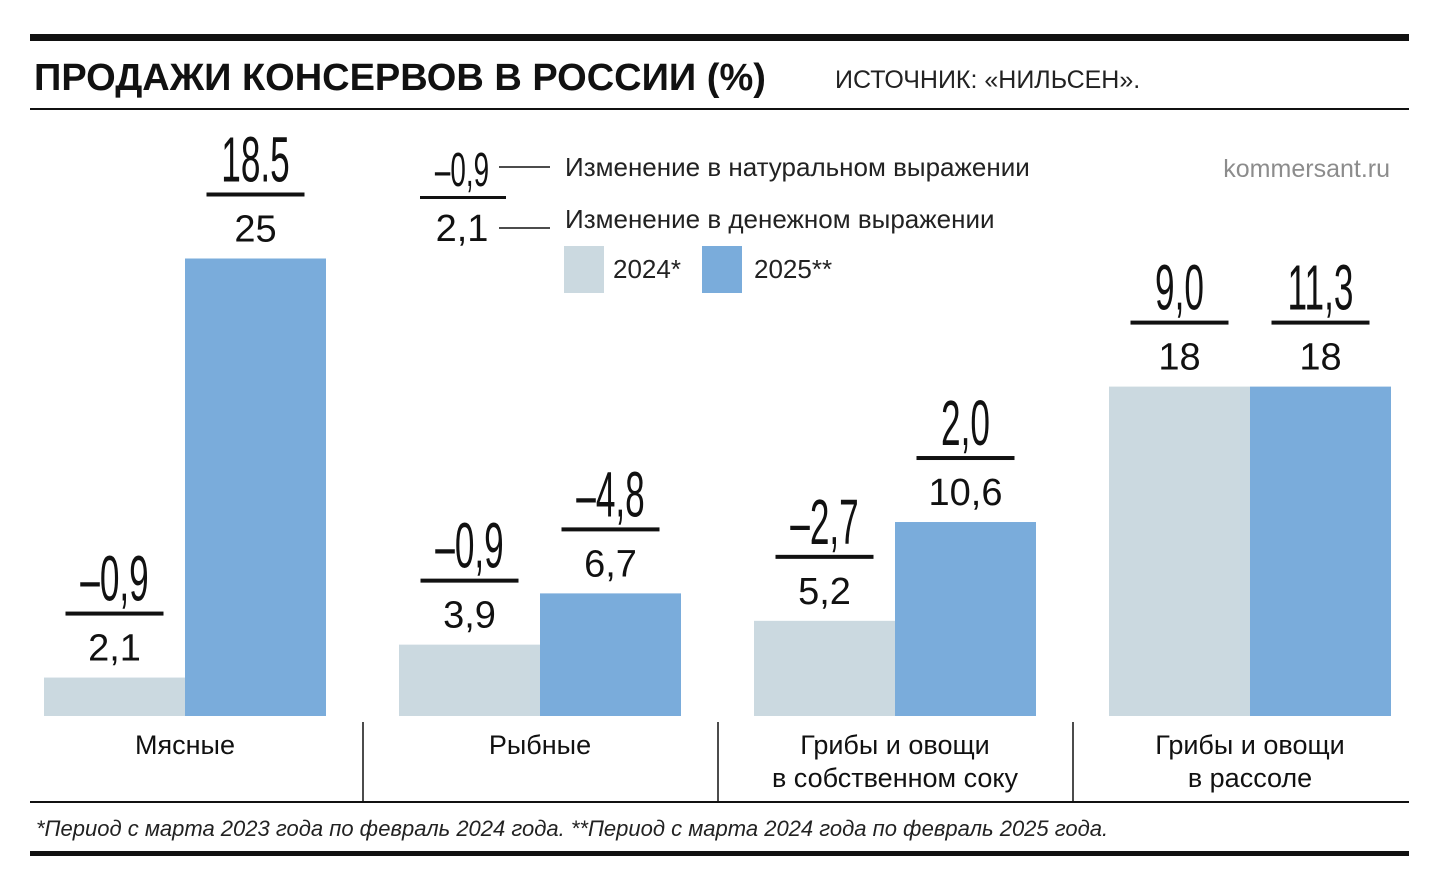  I want to click on natural-label-2024-cat-2: –2,7, so click(824, 522).